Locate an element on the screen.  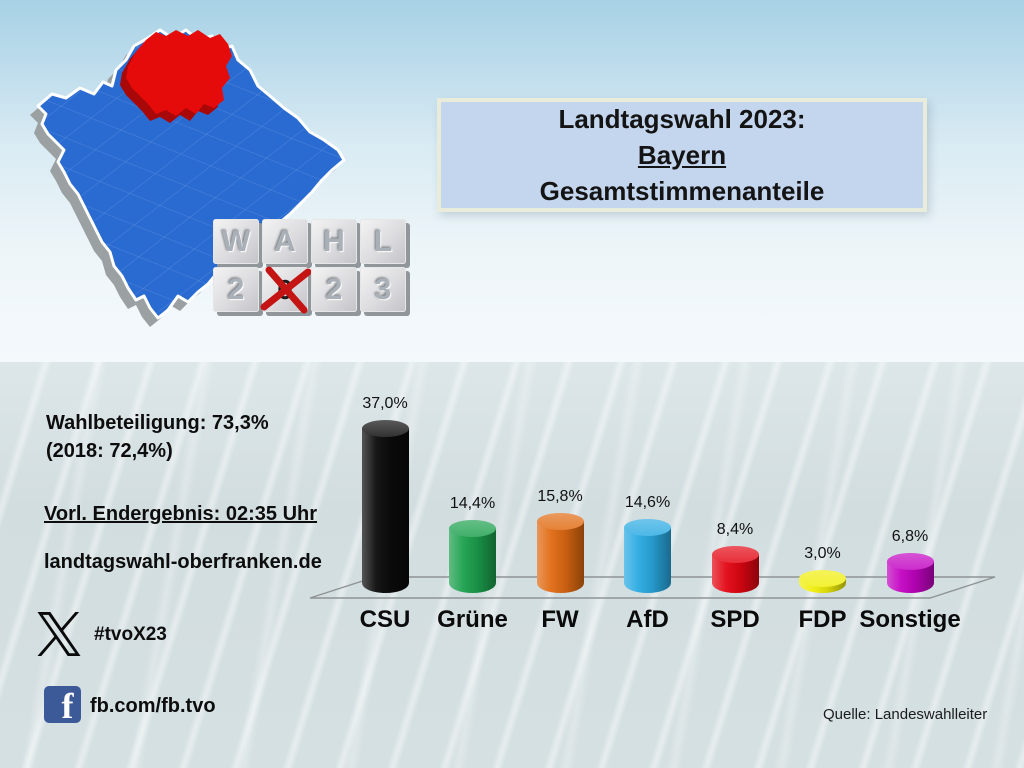
value-label-CSU: 37,0% is located at coordinates (385, 404).